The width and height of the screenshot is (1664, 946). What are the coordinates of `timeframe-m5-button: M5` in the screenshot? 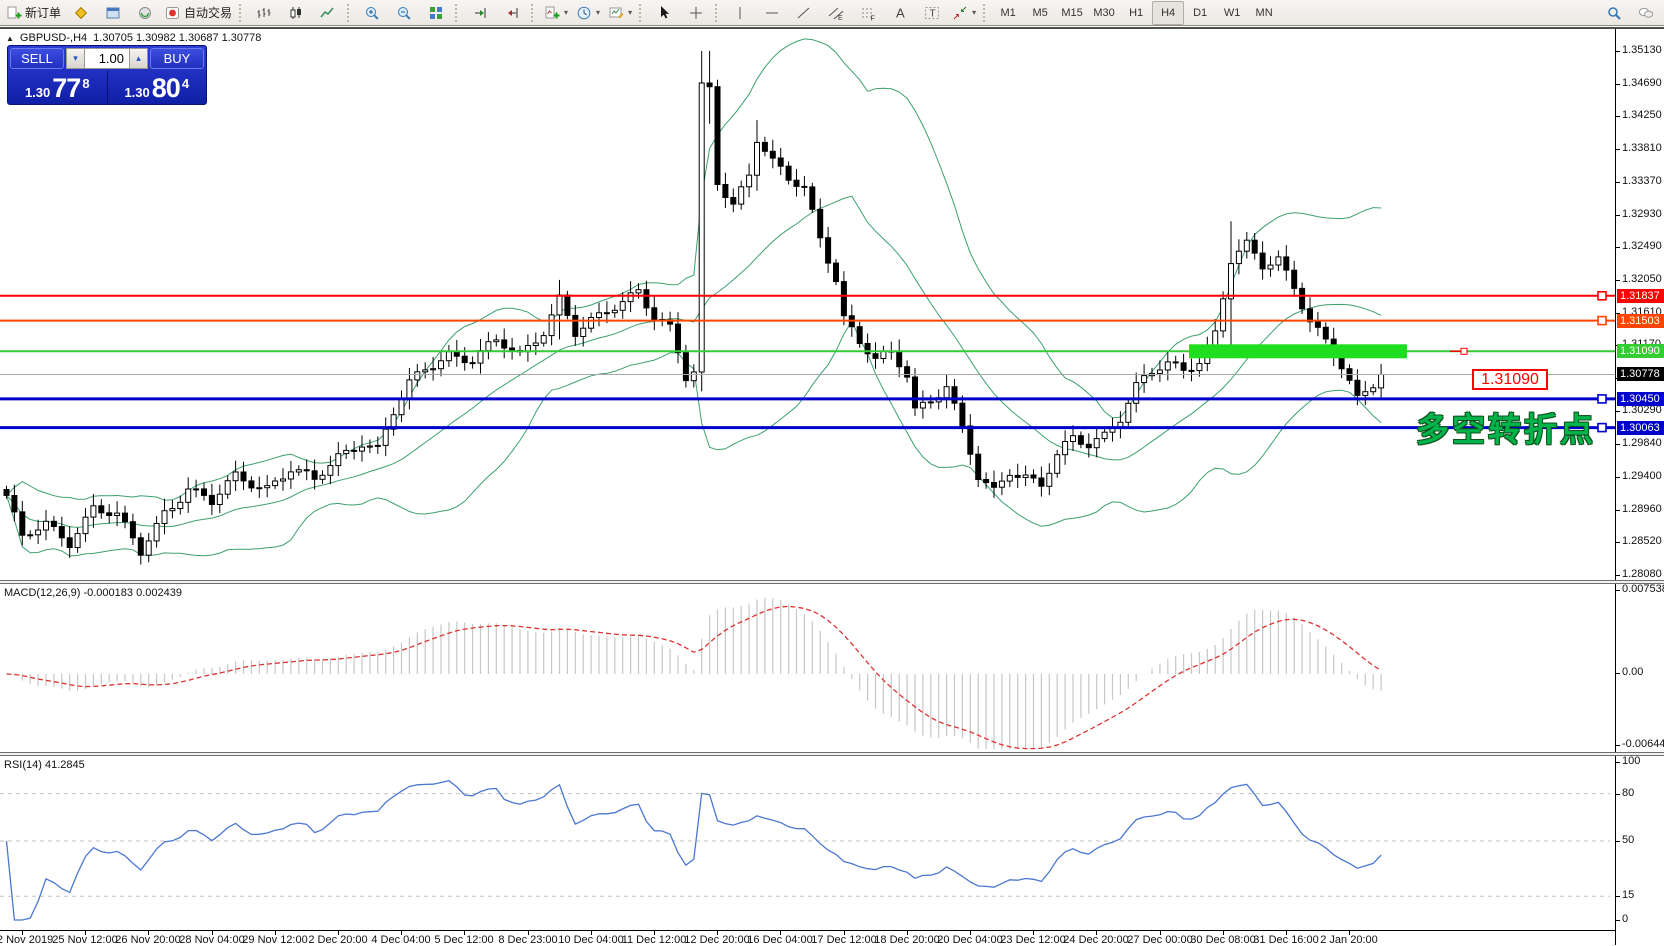 It's located at (1040, 12).